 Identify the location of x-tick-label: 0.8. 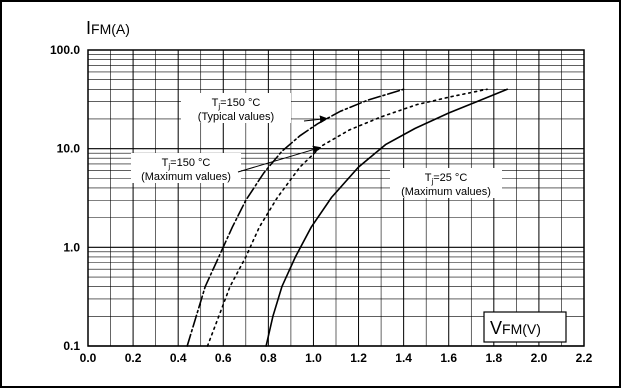
(268, 358).